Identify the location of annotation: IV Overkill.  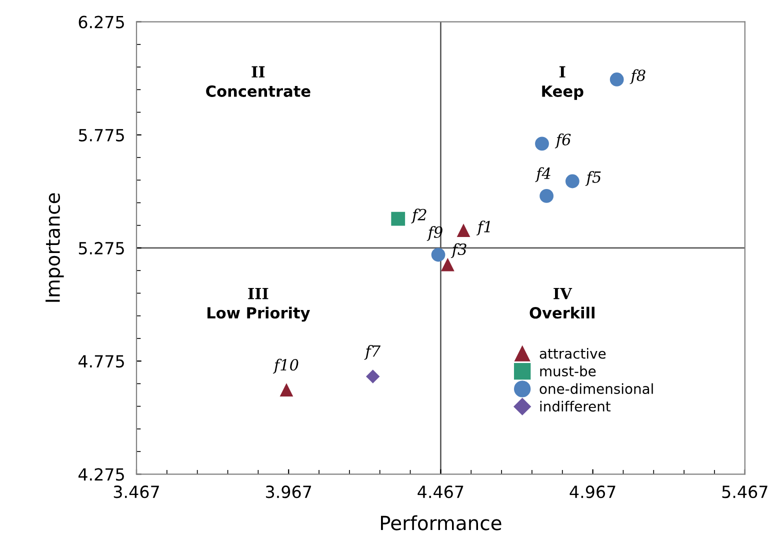
(562, 303).